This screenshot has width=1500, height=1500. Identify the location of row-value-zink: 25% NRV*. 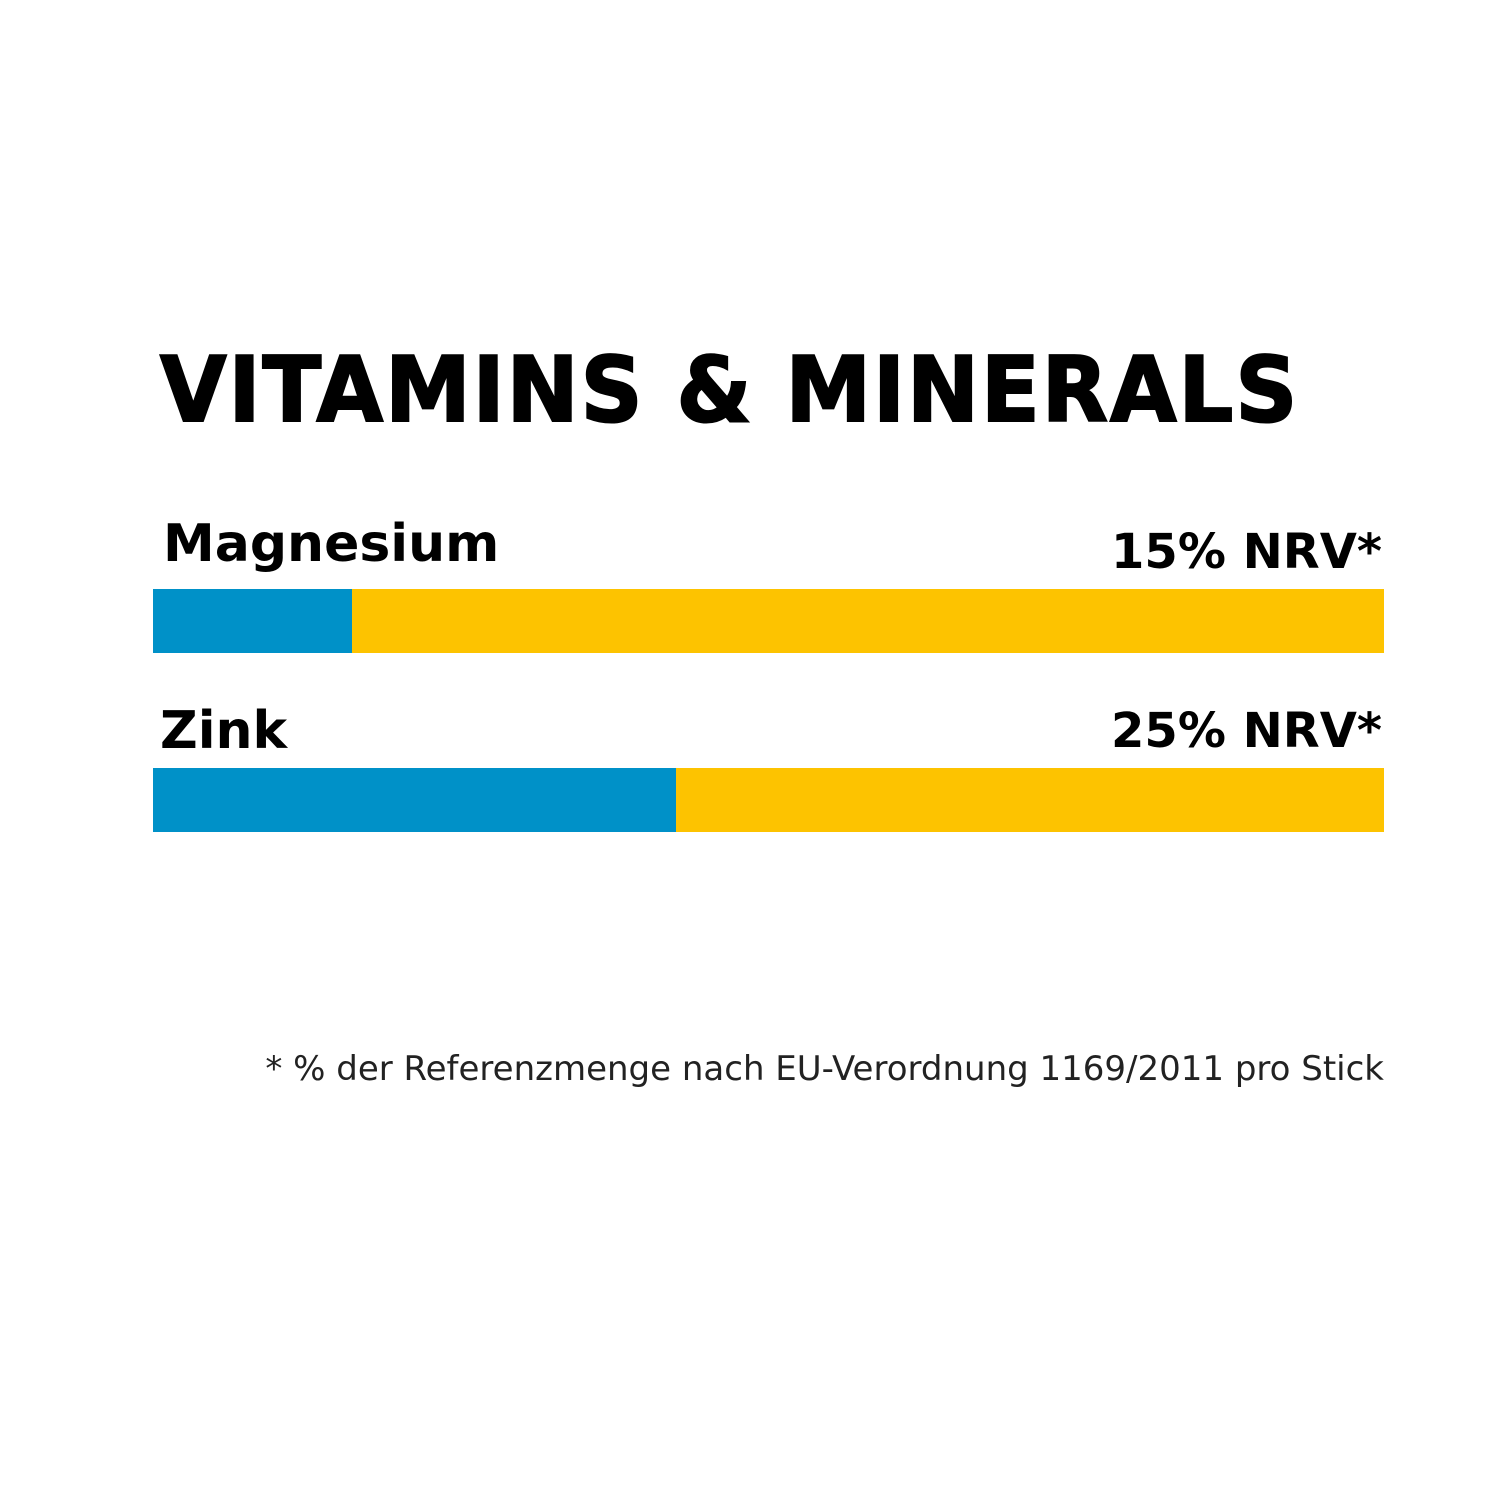
(1246, 731).